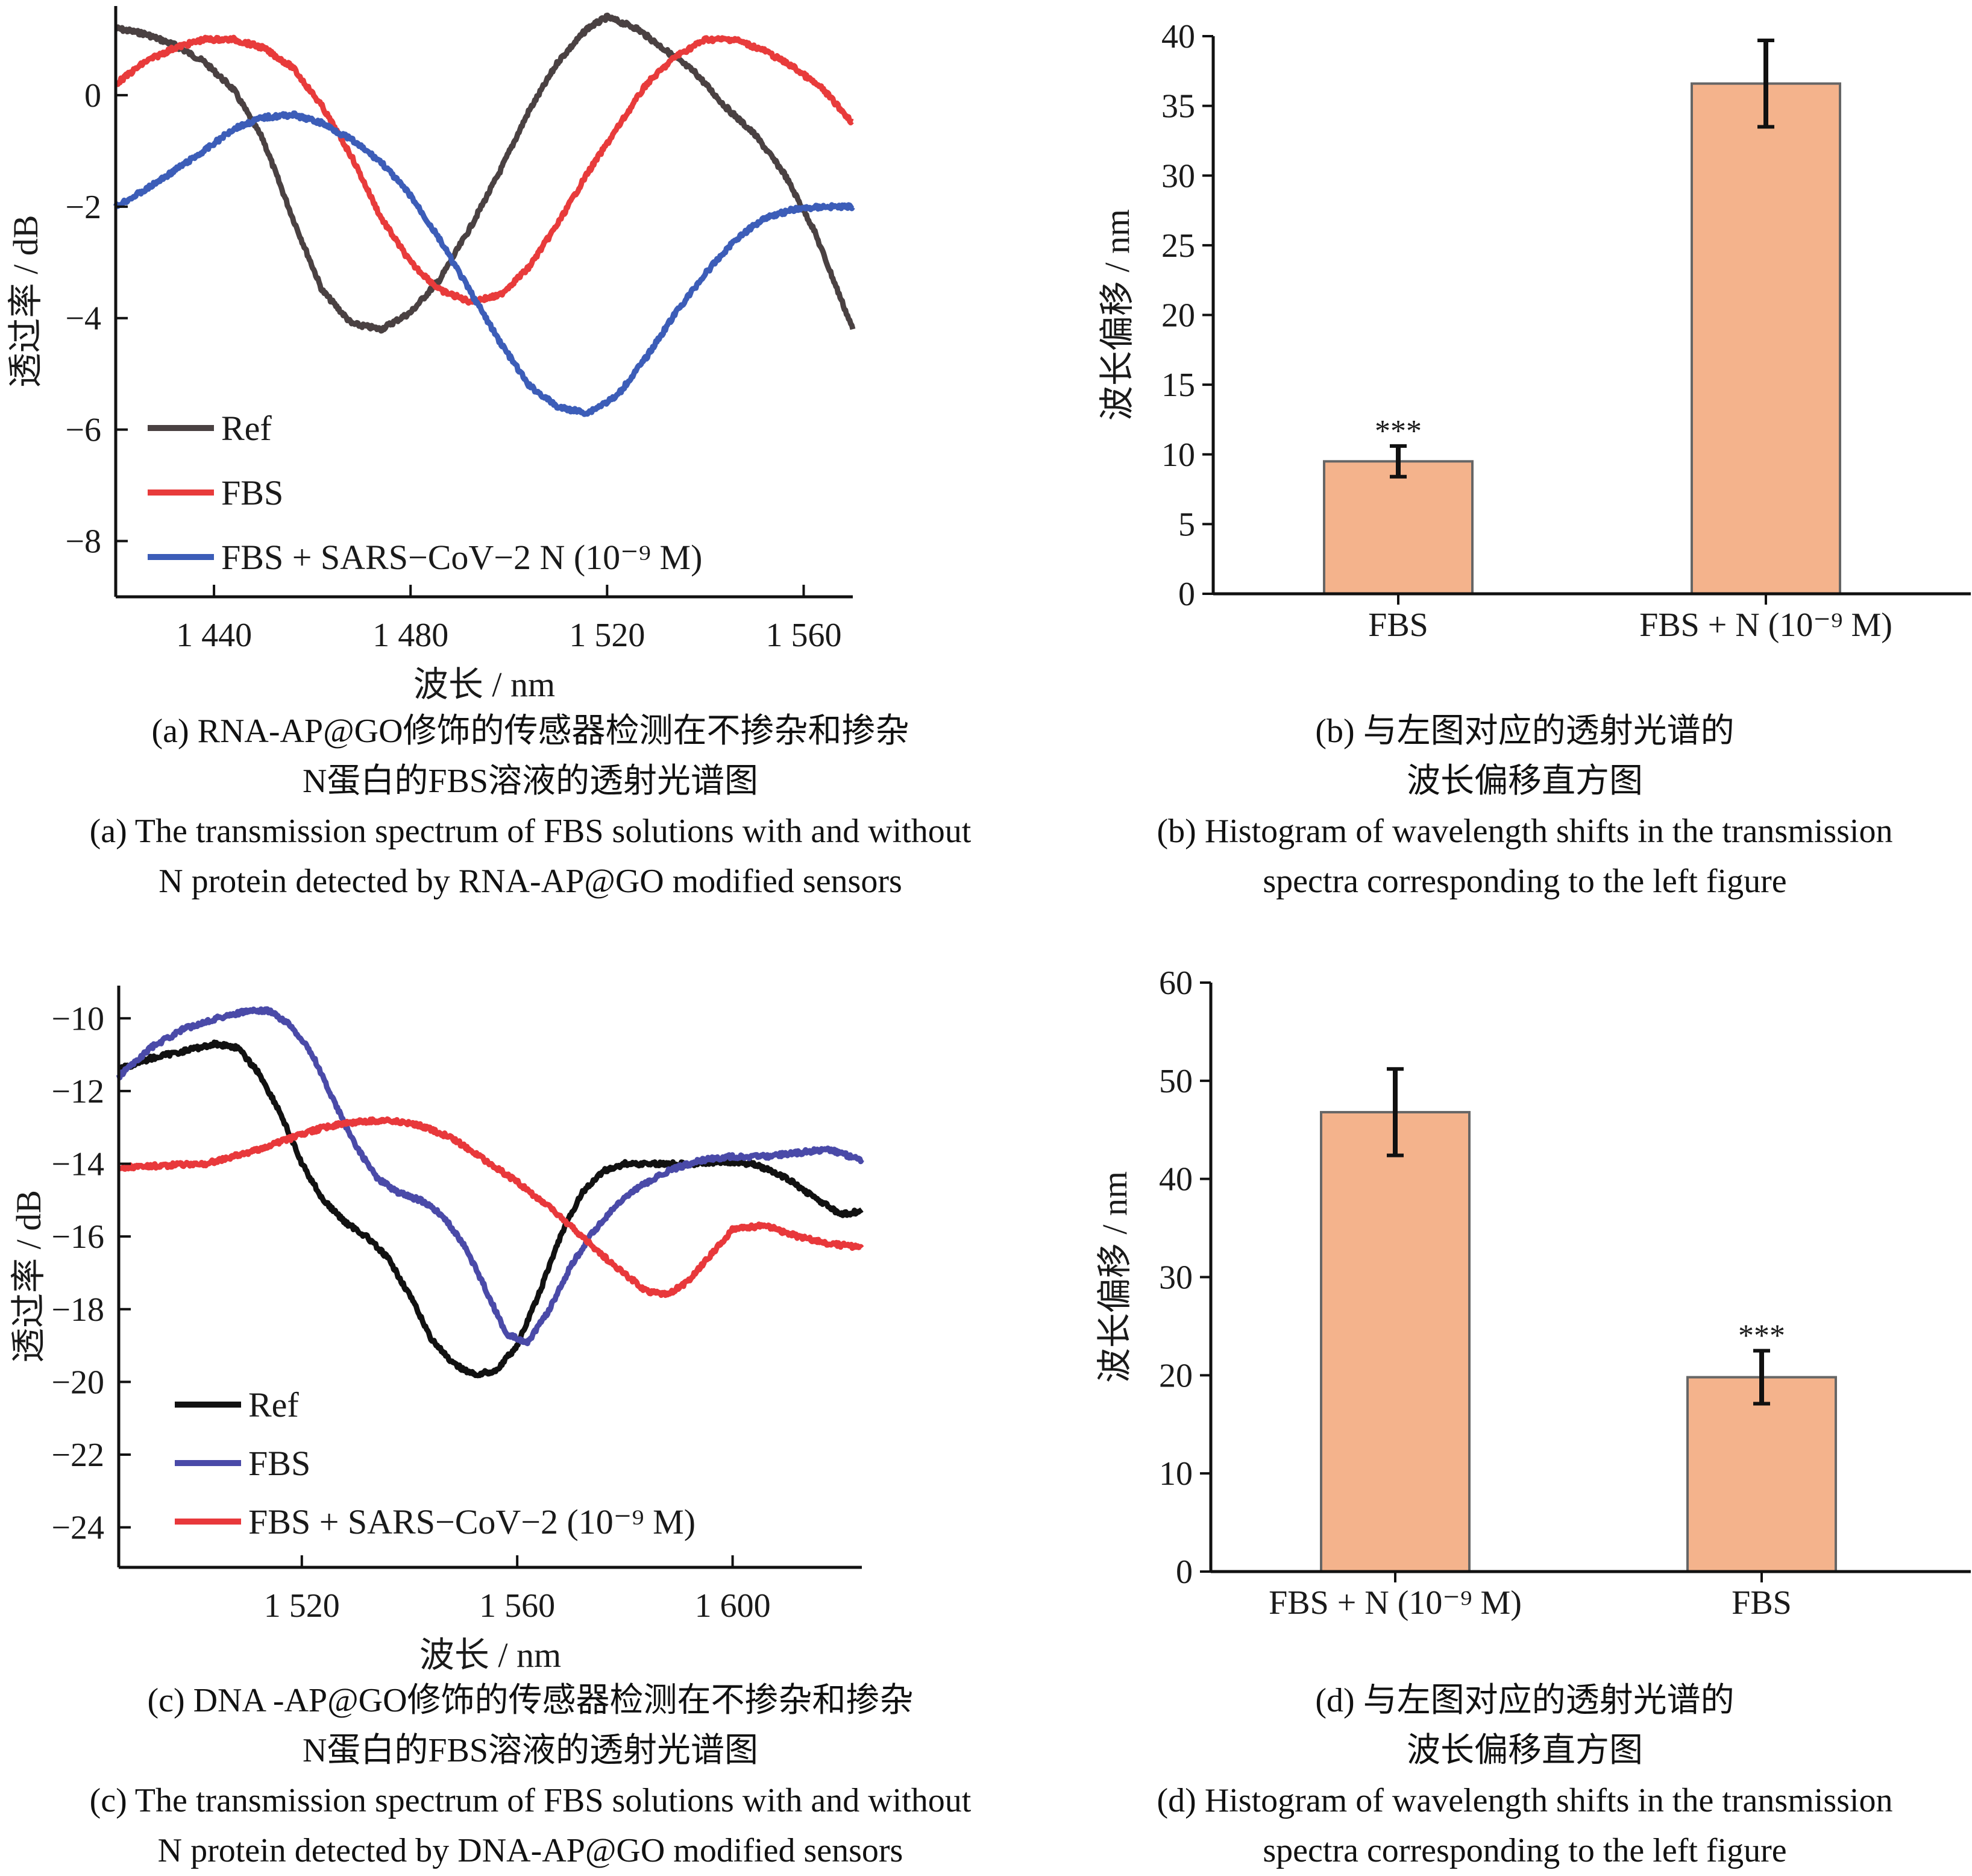 Image resolution: width=1972 pixels, height=1876 pixels. I want to click on panel-d-y-tick-label: 10, so click(1176, 1474).